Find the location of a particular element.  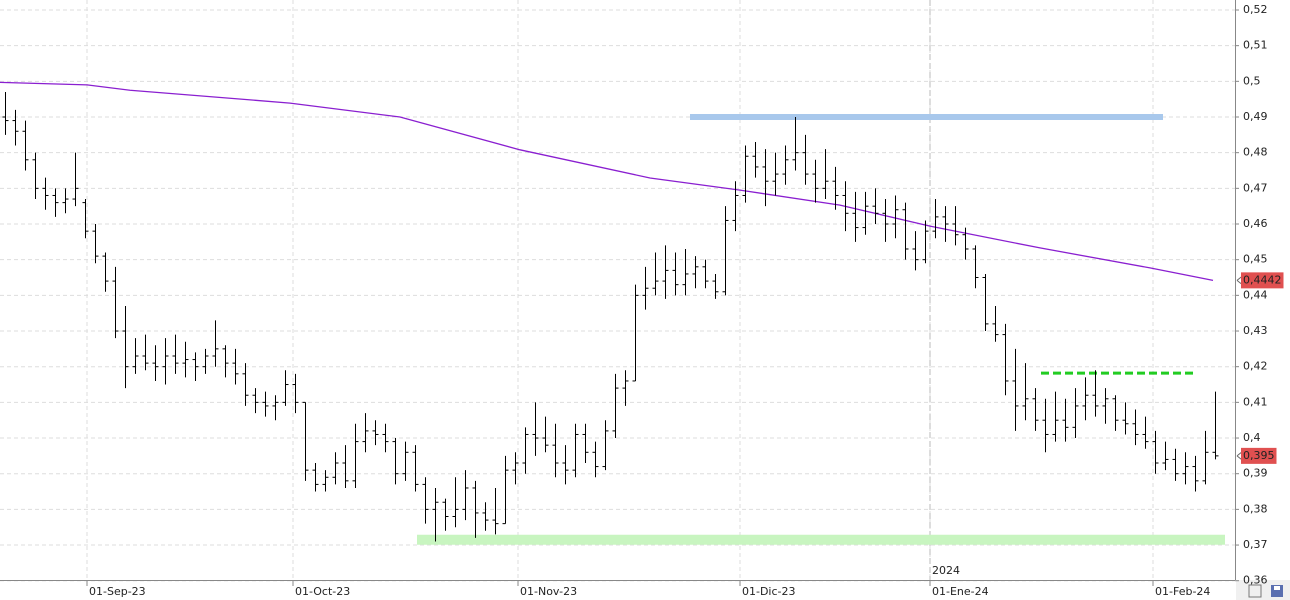

y-tick-label: 0,46 is located at coordinates (1255, 223).